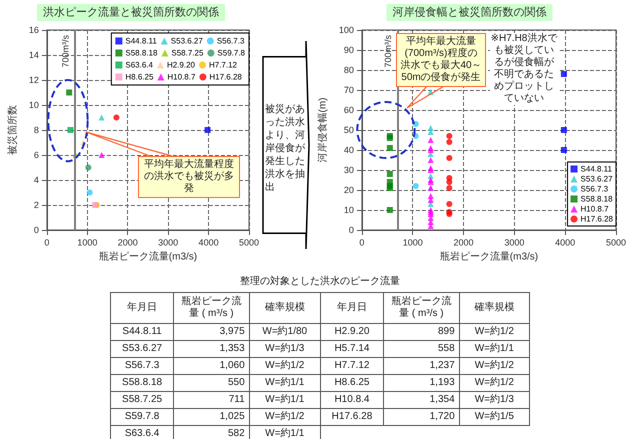  What do you see at coordinates (131, 12) in the screenshot?
I see `chart-title: 洪水ピーク流量と被災箇所数の関係` at bounding box center [131, 12].